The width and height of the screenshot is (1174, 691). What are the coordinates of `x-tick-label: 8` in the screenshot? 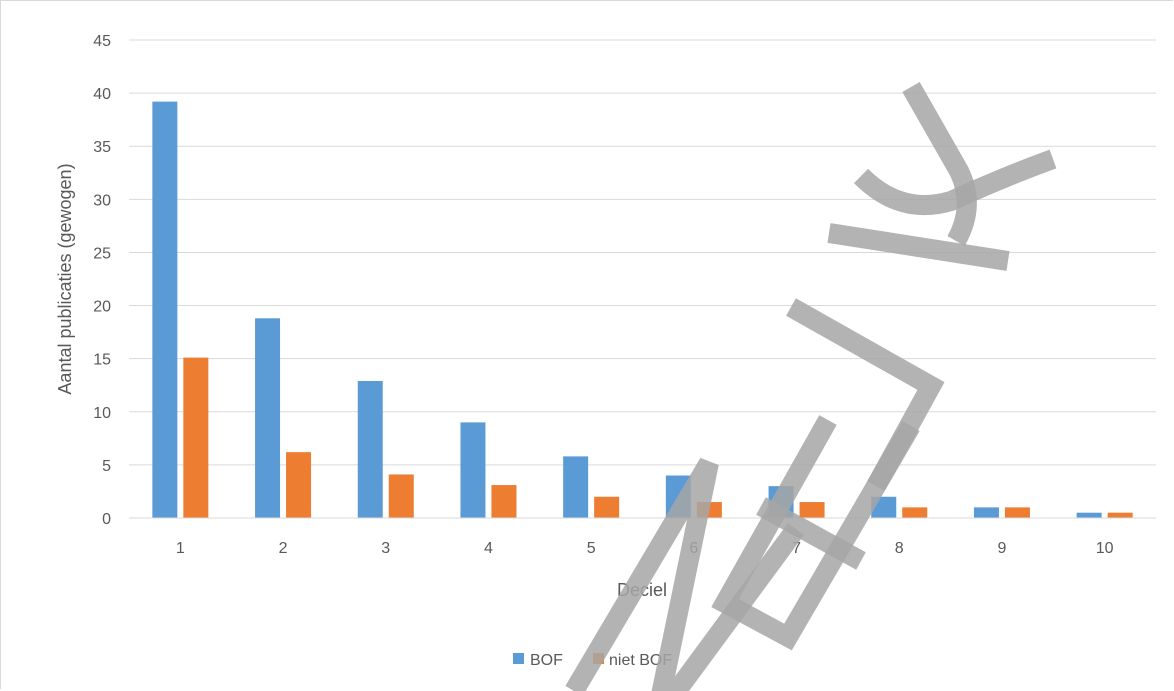 It's located at (899, 548).